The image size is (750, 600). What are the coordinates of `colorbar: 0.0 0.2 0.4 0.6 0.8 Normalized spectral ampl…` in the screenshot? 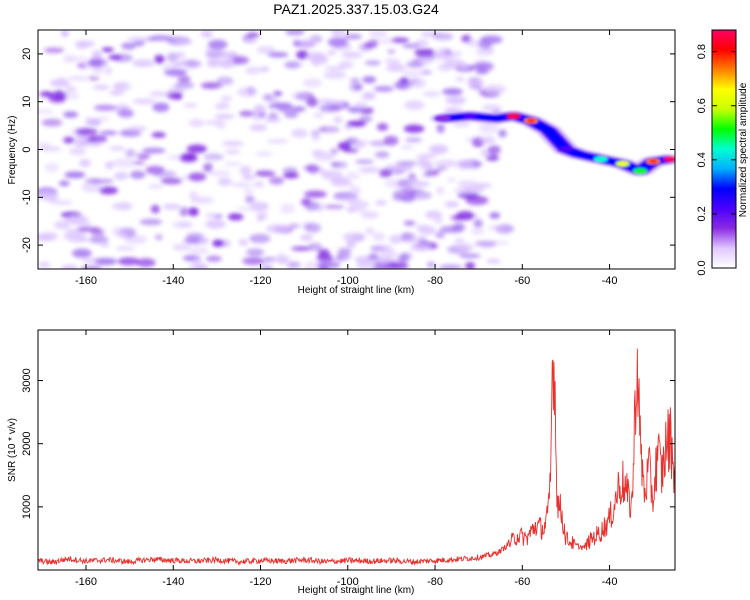 It's located at (722, 152).